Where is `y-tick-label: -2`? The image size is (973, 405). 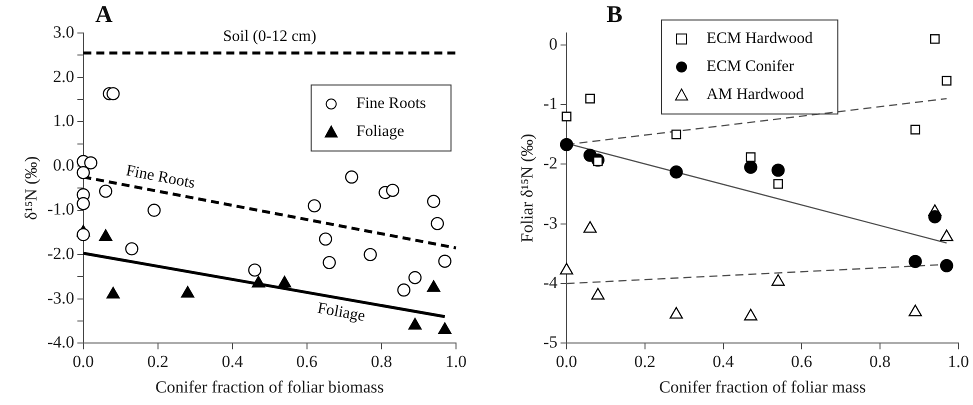
y-tick-label: -2 is located at coordinates (550, 163).